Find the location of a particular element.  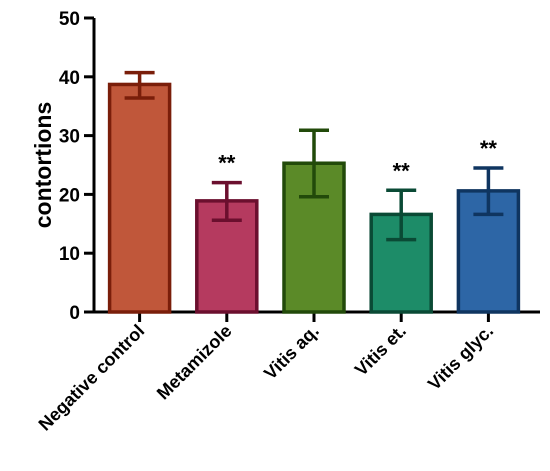

category-label: Negative control is located at coordinates (92, 378).